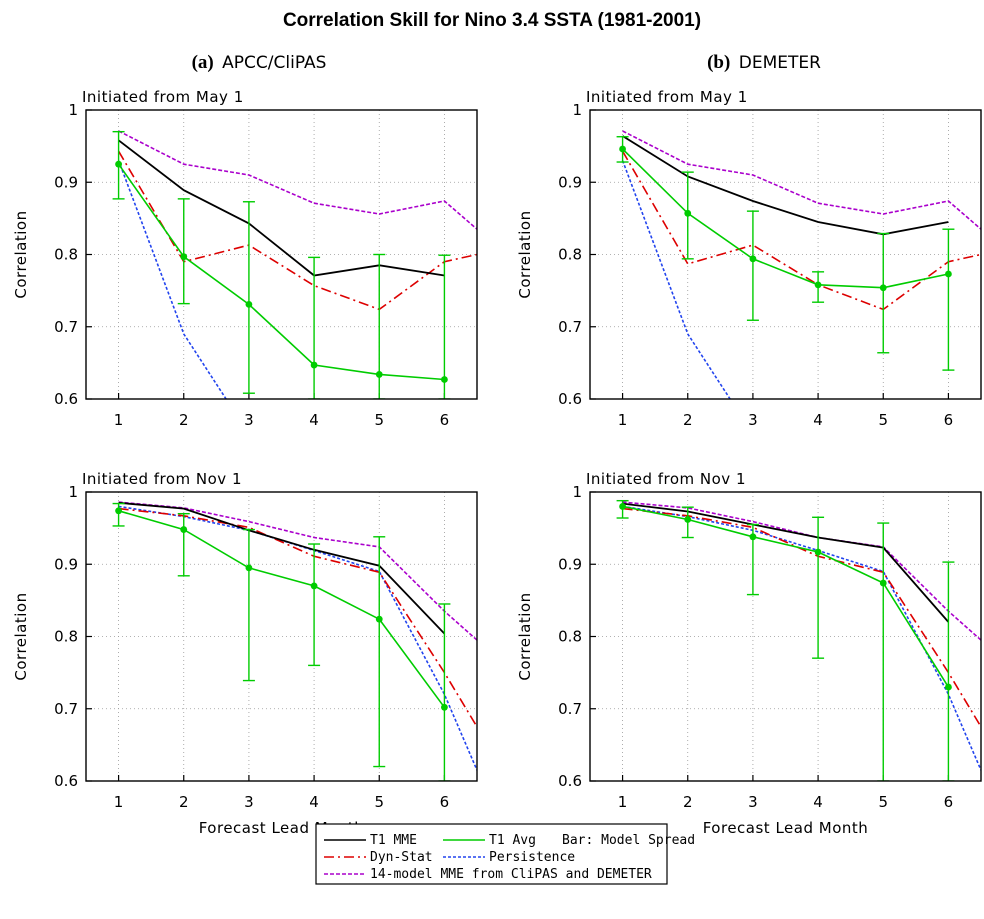 The image size is (984, 919). I want to click on legend-box, so click(491, 854).